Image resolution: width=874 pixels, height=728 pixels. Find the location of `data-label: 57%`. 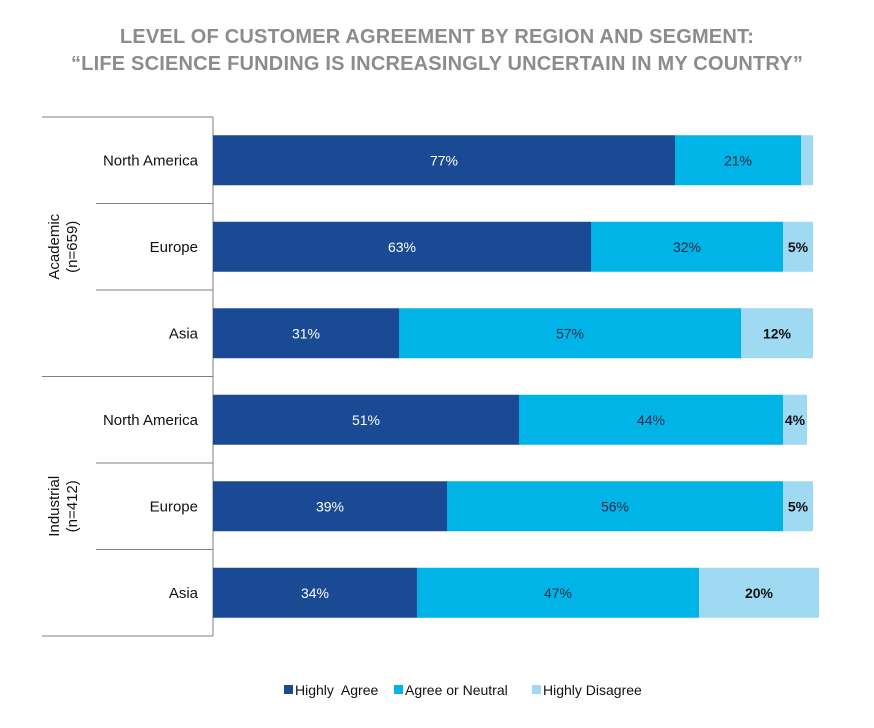

data-label: 57% is located at coordinates (570, 333).